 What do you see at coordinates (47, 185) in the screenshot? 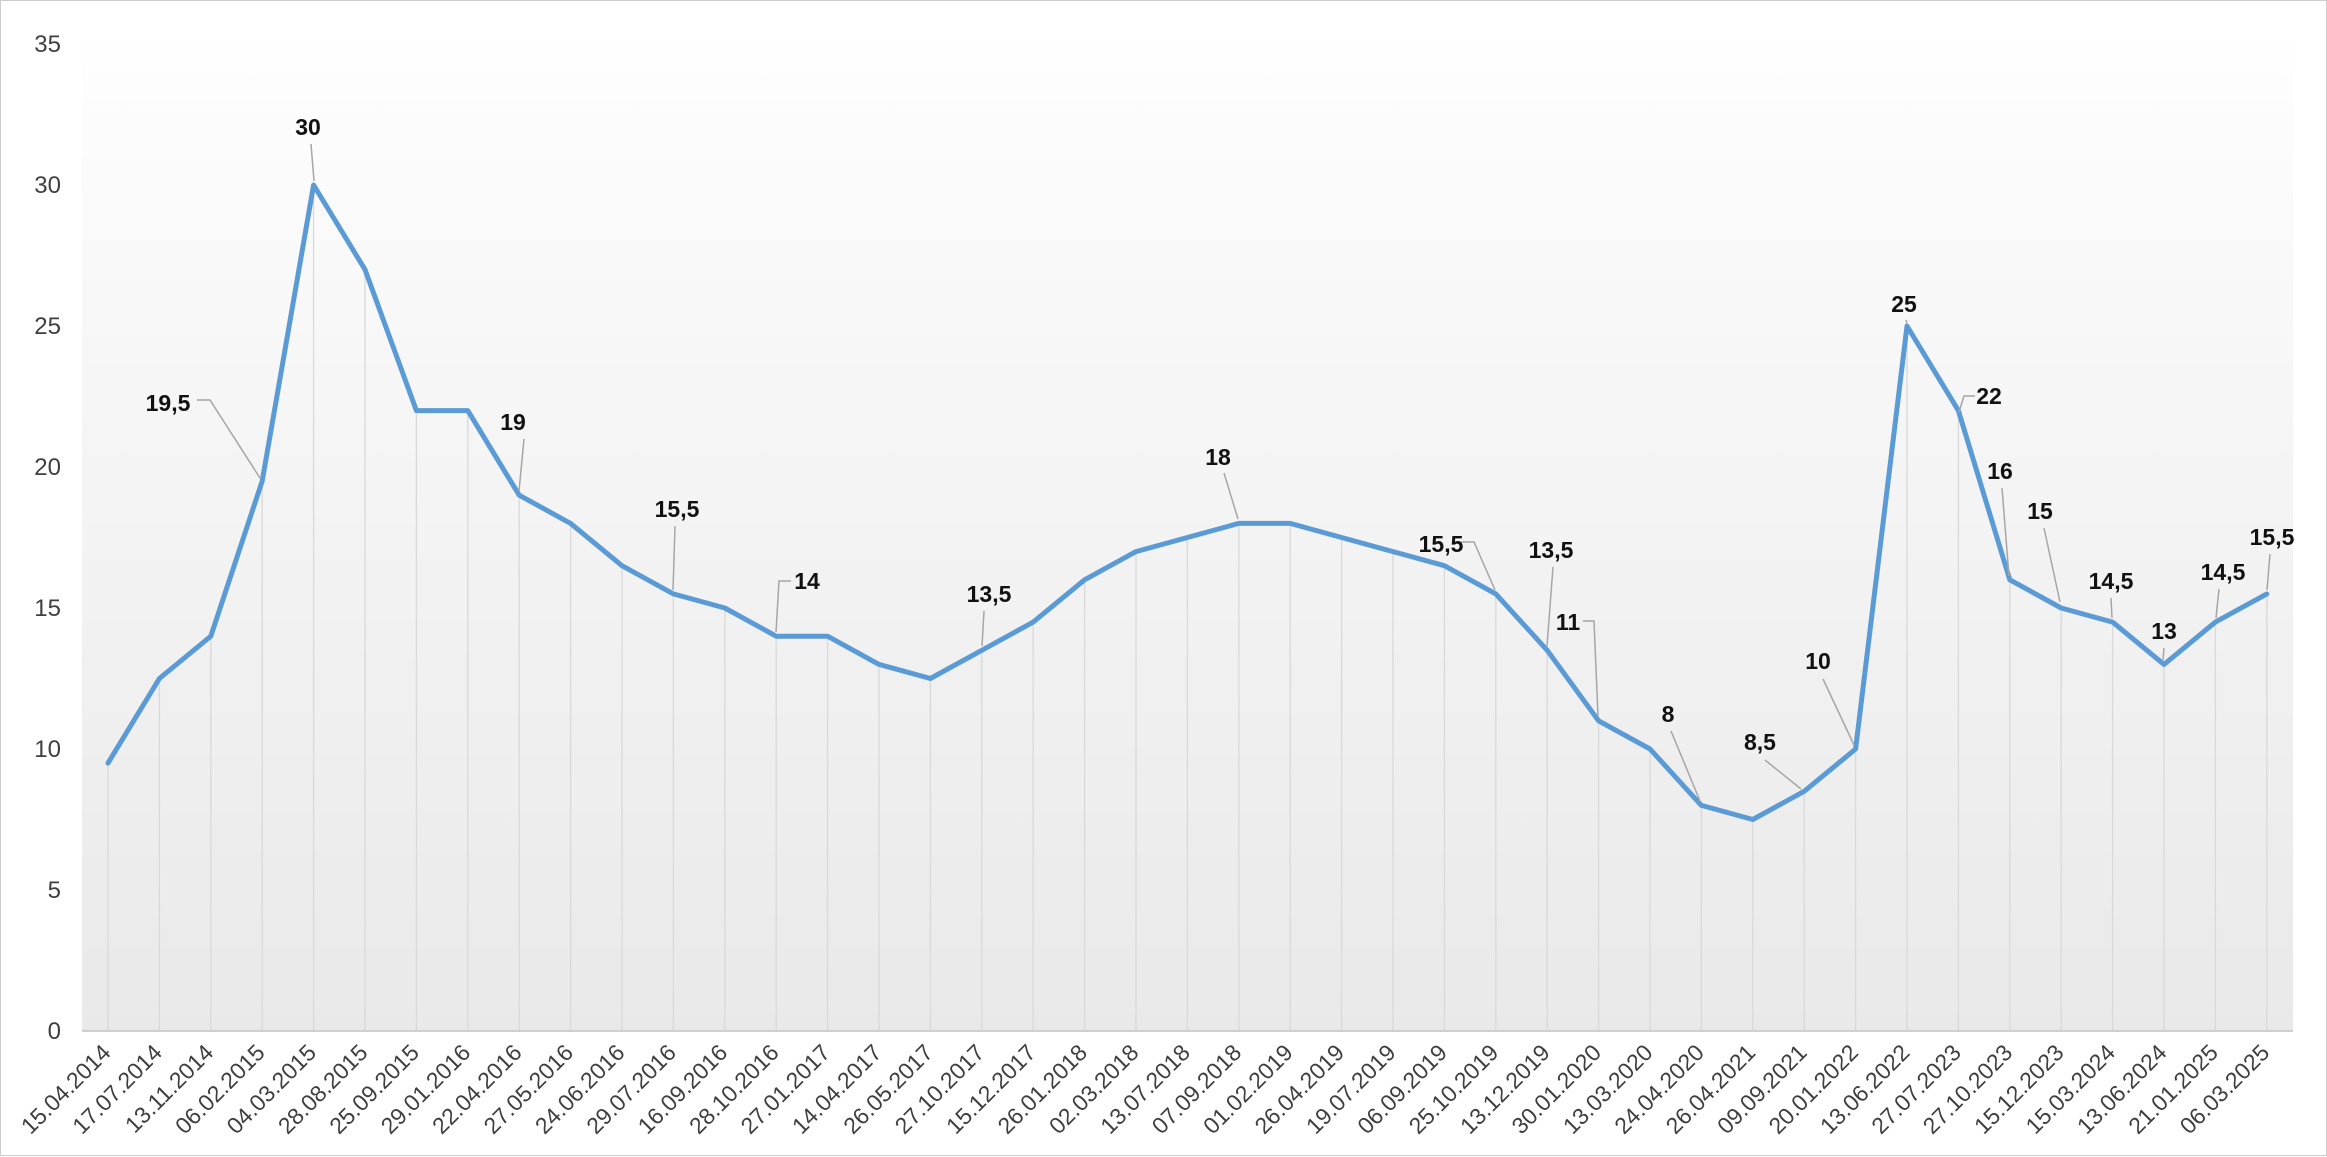
I see `y-axis-tick-label: 30` at bounding box center [47, 185].